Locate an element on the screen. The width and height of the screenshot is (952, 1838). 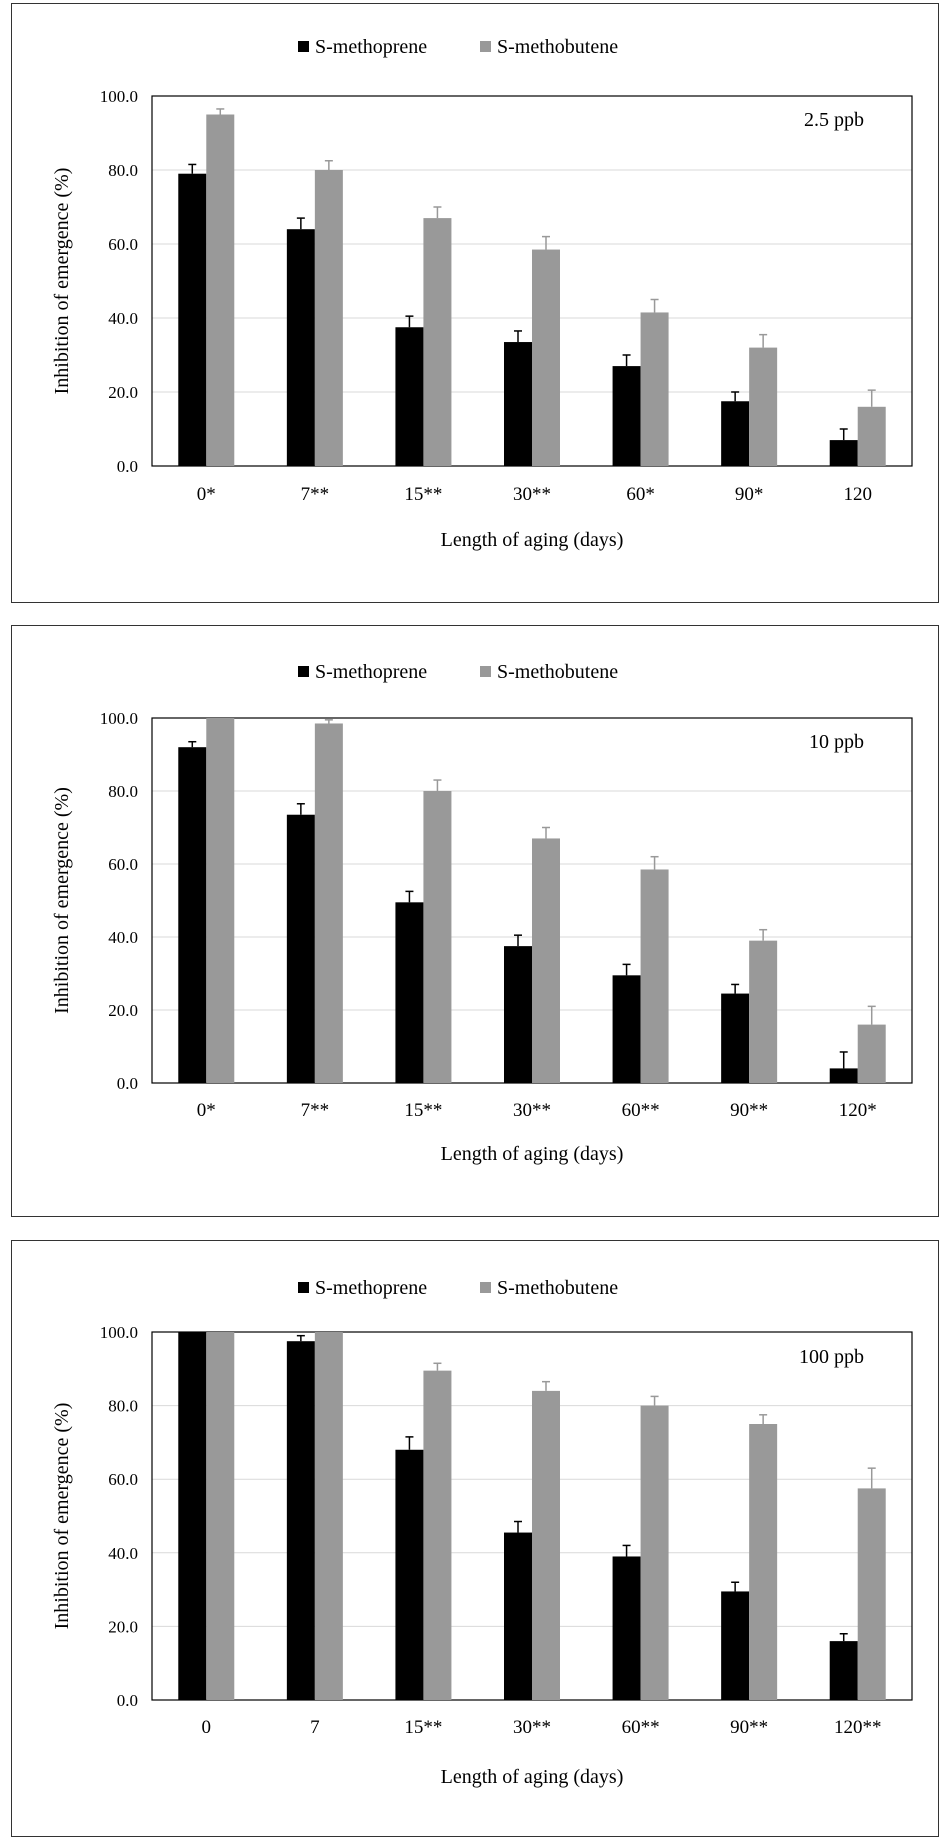
x-tick-label: 0 is located at coordinates (207, 1727).